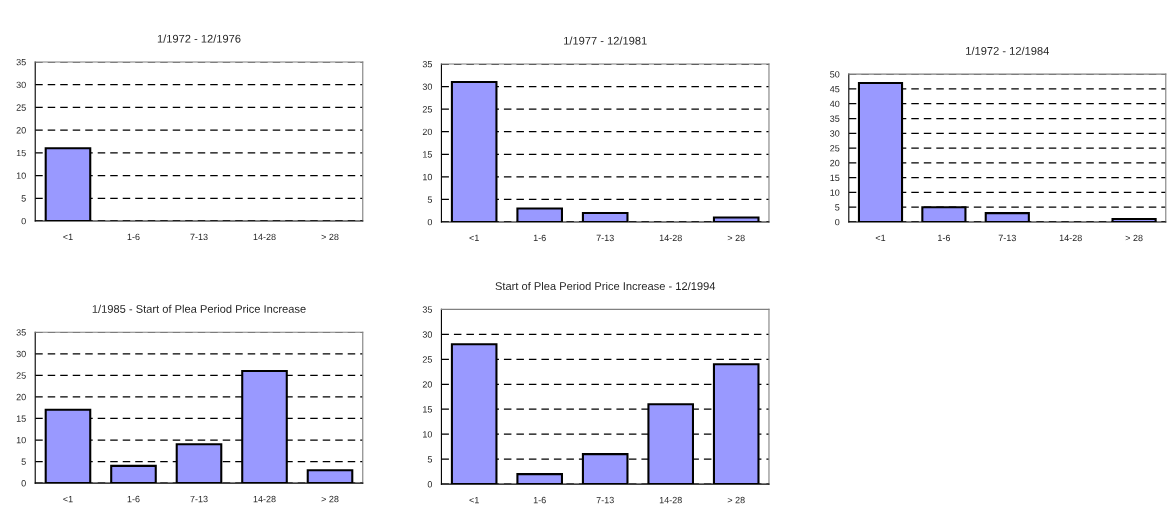 Image resolution: width=1174 pixels, height=508 pixels. I want to click on chart-title: 1/1972 - 12/1984, so click(1007, 50).